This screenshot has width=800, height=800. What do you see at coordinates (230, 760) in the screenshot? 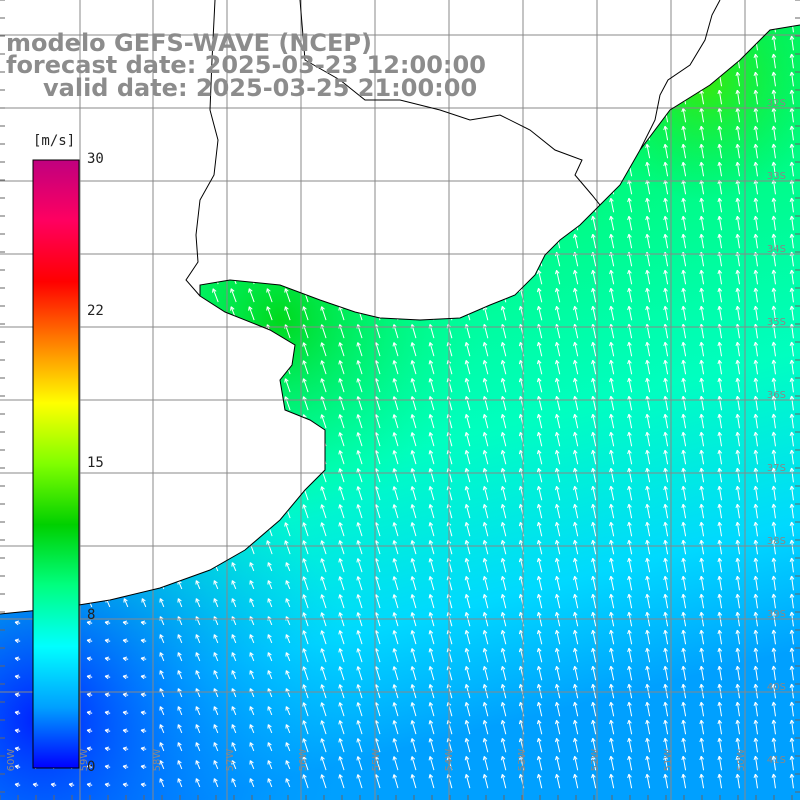
I see `longitude-label: 57W` at bounding box center [230, 760].